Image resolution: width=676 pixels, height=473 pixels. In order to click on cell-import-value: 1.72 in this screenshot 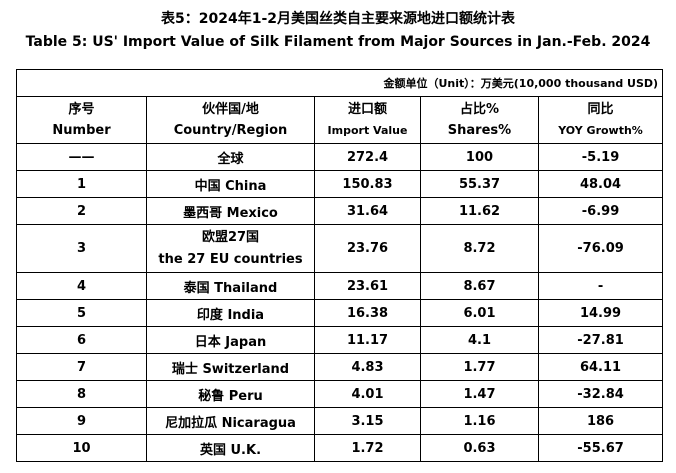, I will do `click(367, 448)`.